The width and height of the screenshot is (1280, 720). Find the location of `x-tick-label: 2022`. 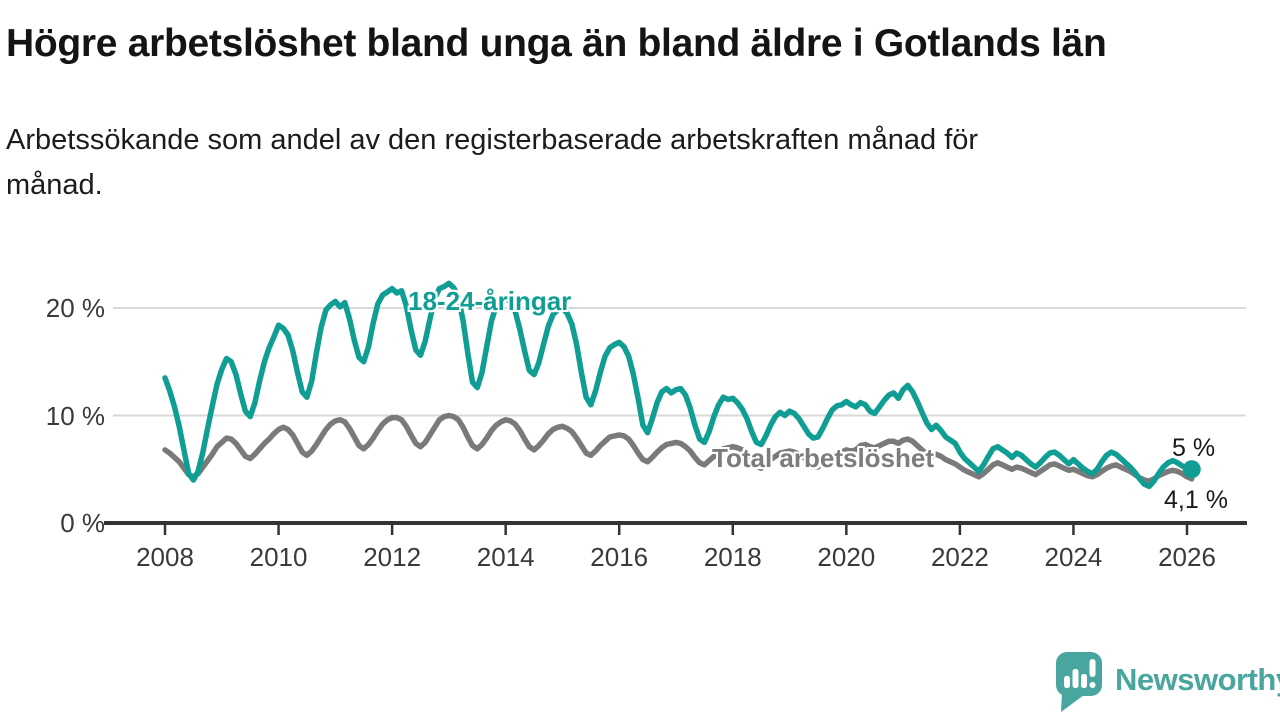

x-tick-label: 2022 is located at coordinates (959, 557).